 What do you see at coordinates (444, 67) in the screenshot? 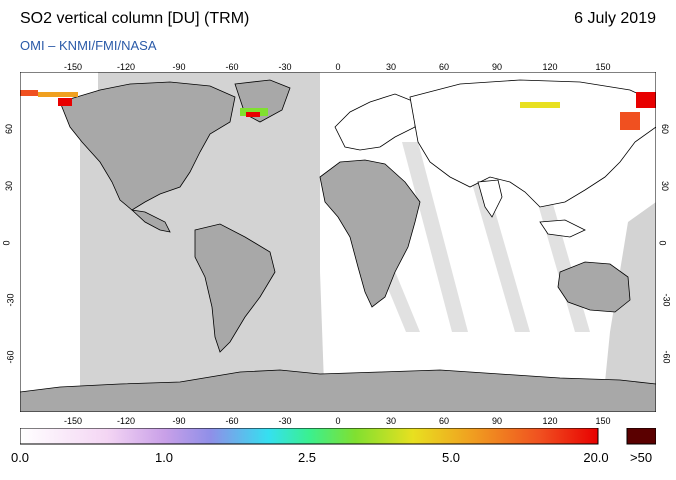
I see `lon-tick-top: 60` at bounding box center [444, 67].